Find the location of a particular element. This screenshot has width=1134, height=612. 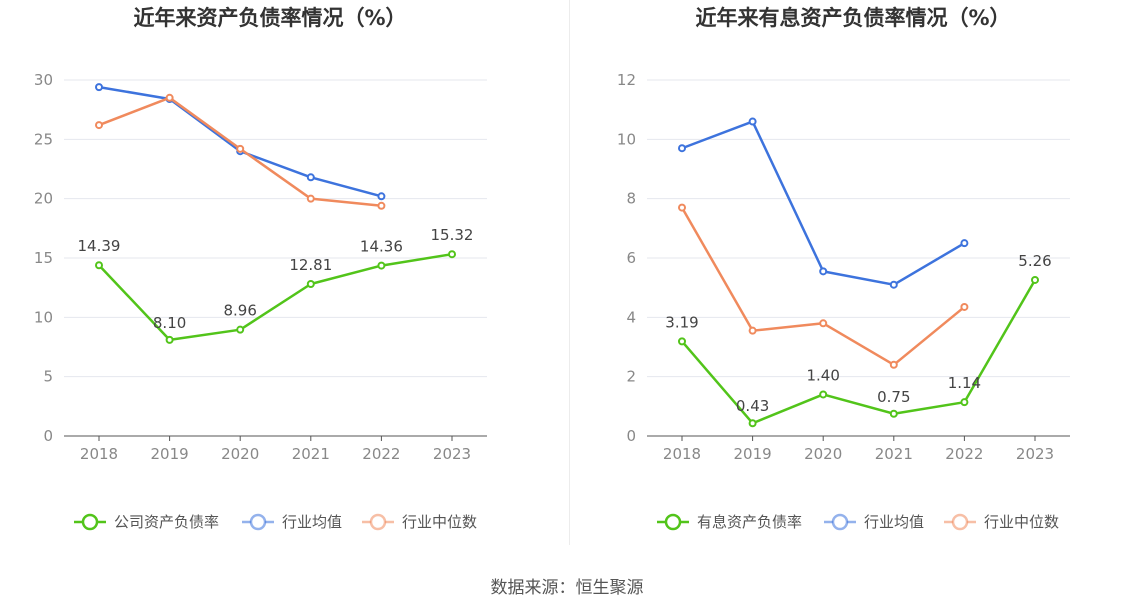

y-tick-label: 2 is located at coordinates (631, 377).